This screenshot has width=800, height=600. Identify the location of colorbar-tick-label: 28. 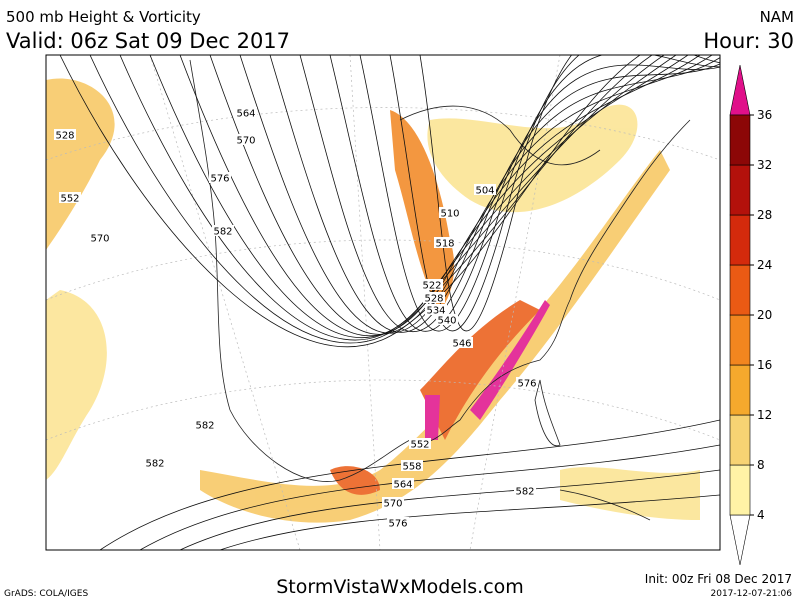
(764, 215).